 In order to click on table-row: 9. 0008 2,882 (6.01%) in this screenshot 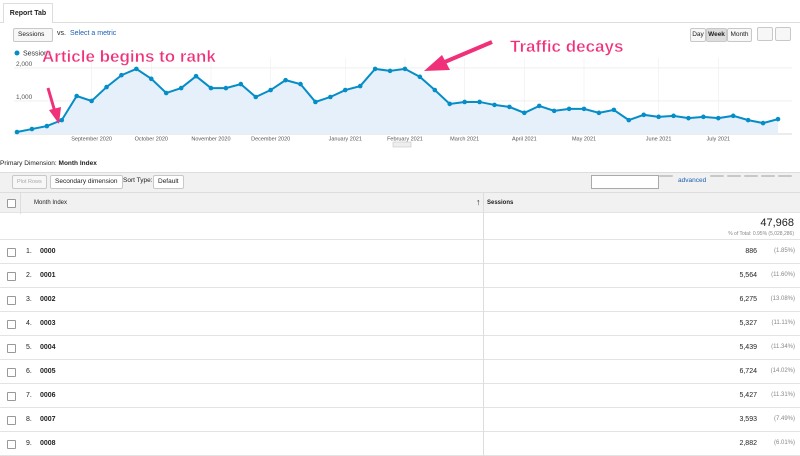, I will do `click(400, 444)`.